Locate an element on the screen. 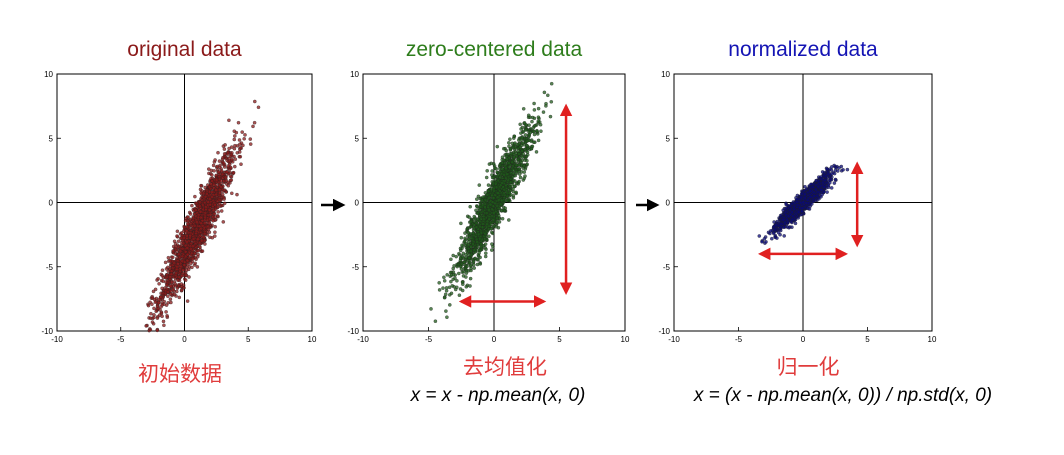  caption-normalized: 归一化 is located at coordinates (808, 367).